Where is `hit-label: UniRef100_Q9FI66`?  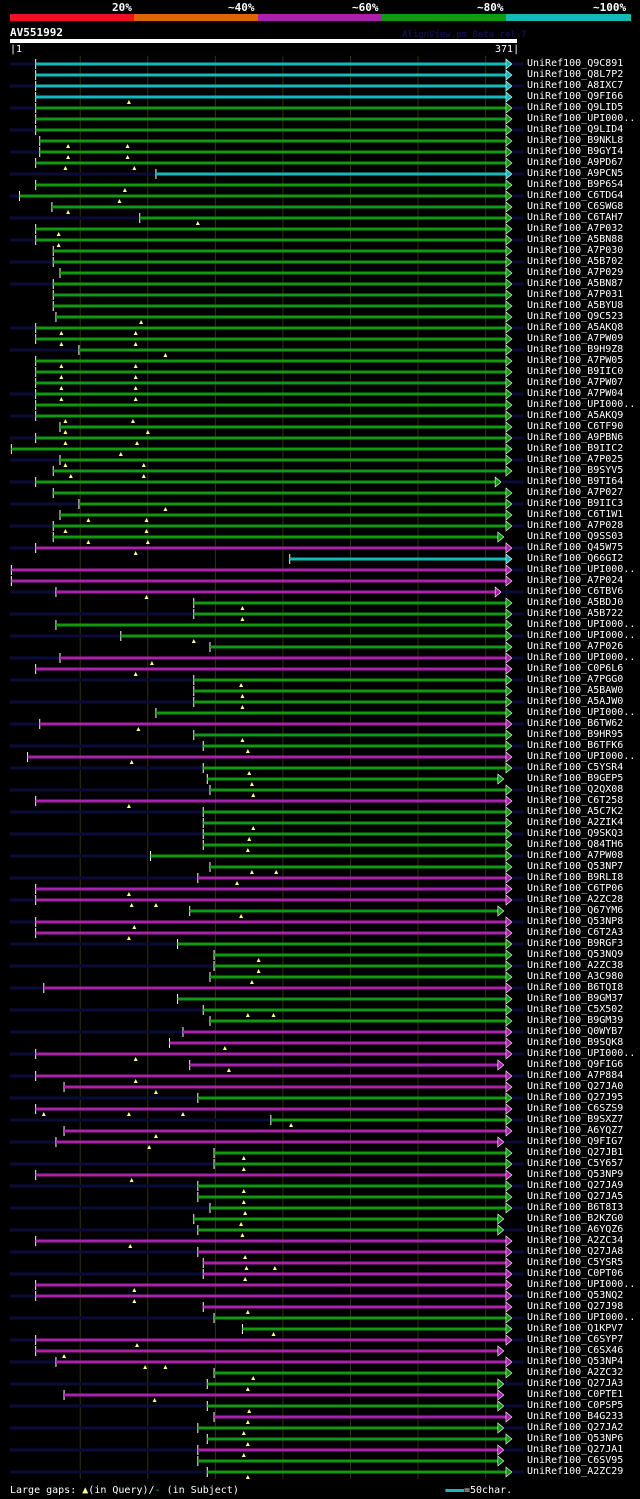
hit-label: UniRef100_Q9FI66 is located at coordinates (575, 96).